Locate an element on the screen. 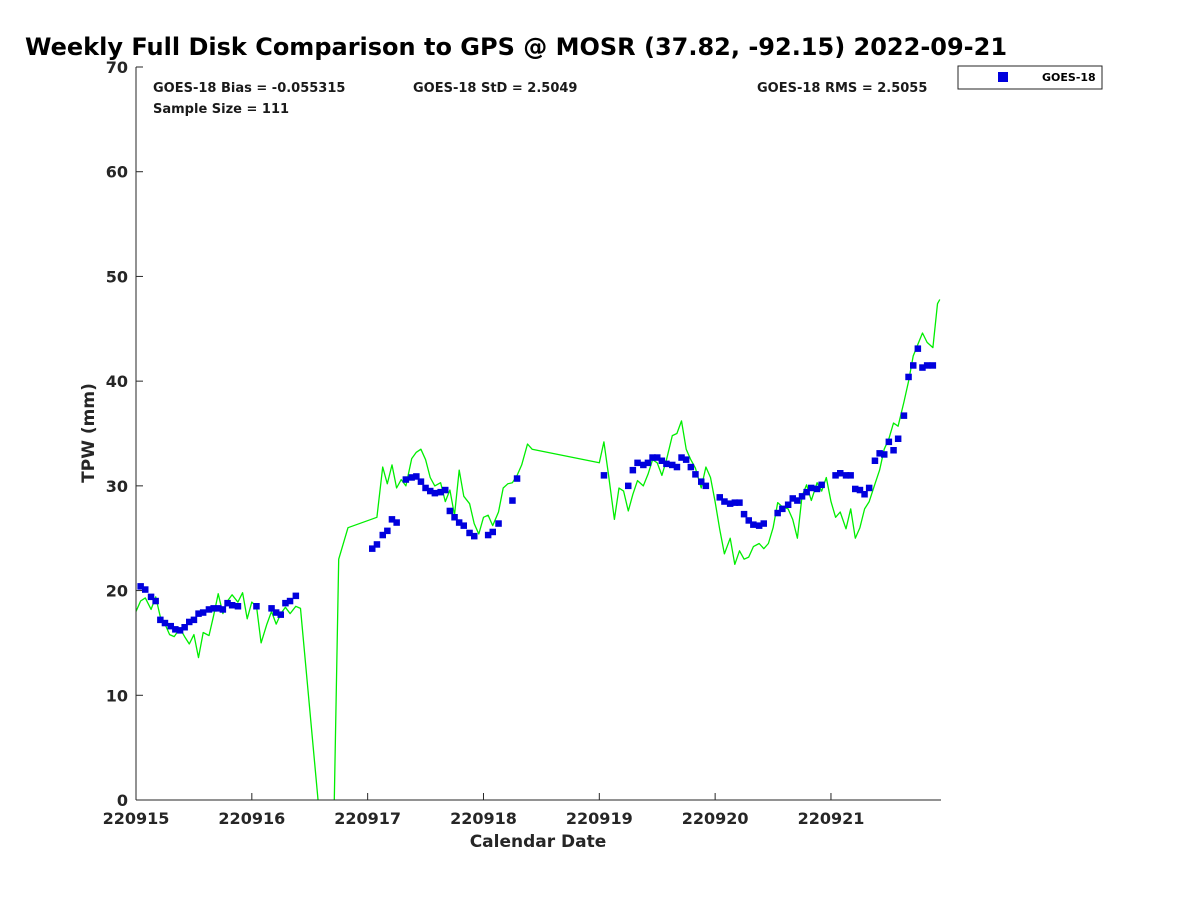 This screenshot has width=1200, height=900. legend-box is located at coordinates (1030, 77).